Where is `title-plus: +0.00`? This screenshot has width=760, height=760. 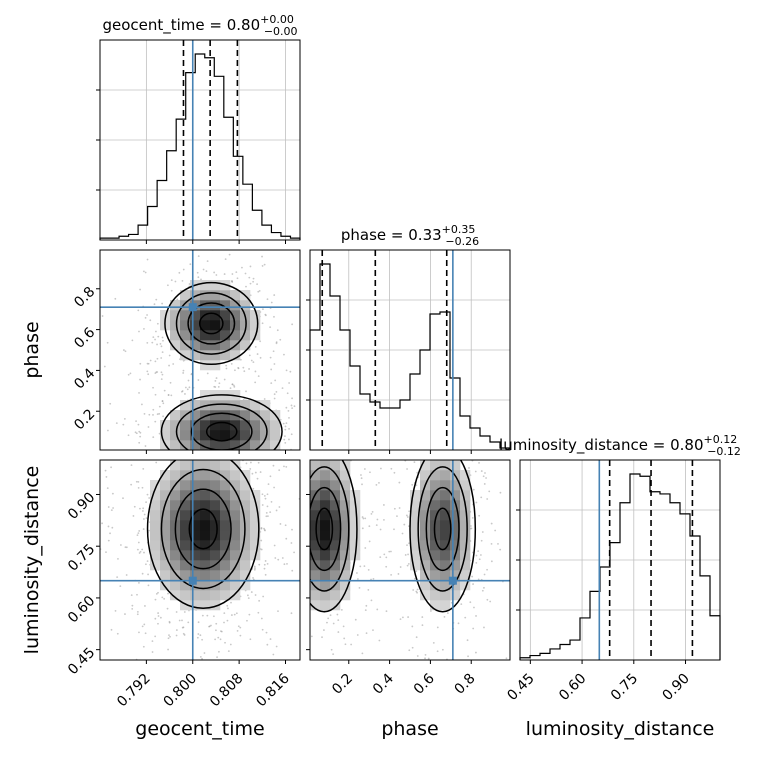 title-plus: +0.00 is located at coordinates (277, 19).